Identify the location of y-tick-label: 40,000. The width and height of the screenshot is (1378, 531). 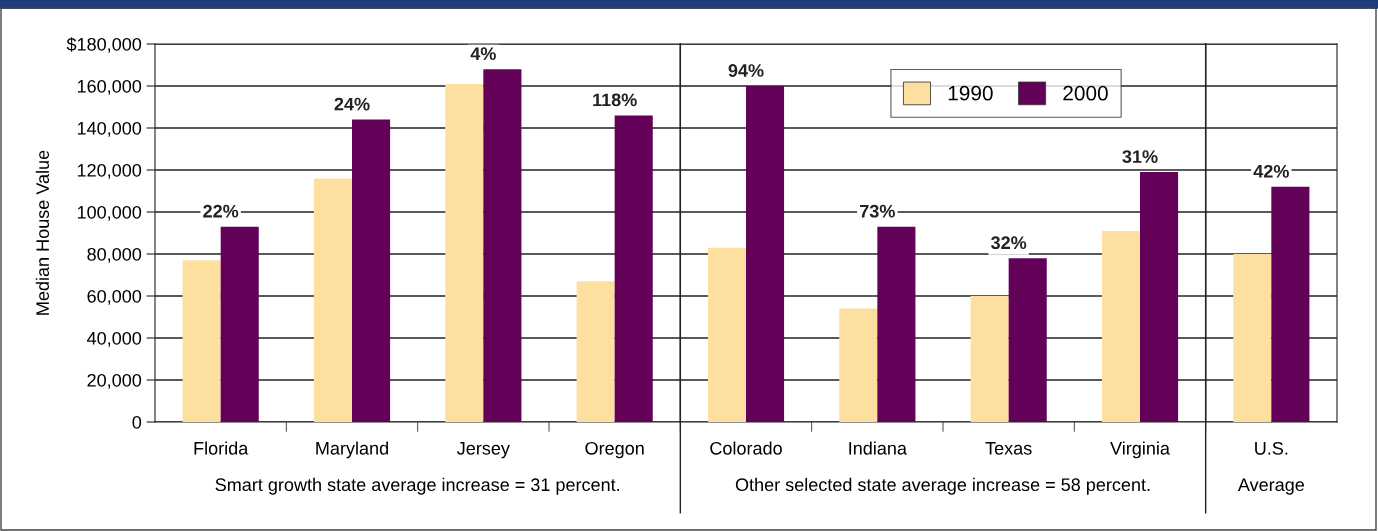
(114, 339).